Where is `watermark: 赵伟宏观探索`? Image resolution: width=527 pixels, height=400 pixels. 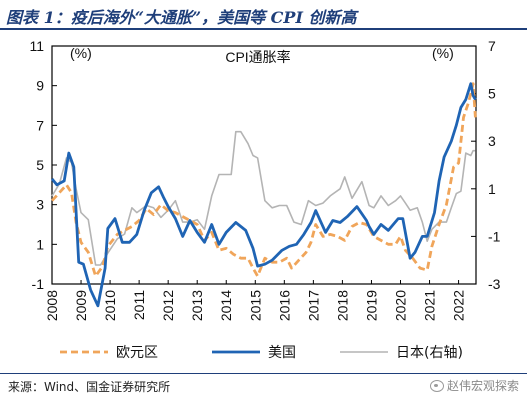 watermark: 赵伟宏观探索 is located at coordinates (474, 385).